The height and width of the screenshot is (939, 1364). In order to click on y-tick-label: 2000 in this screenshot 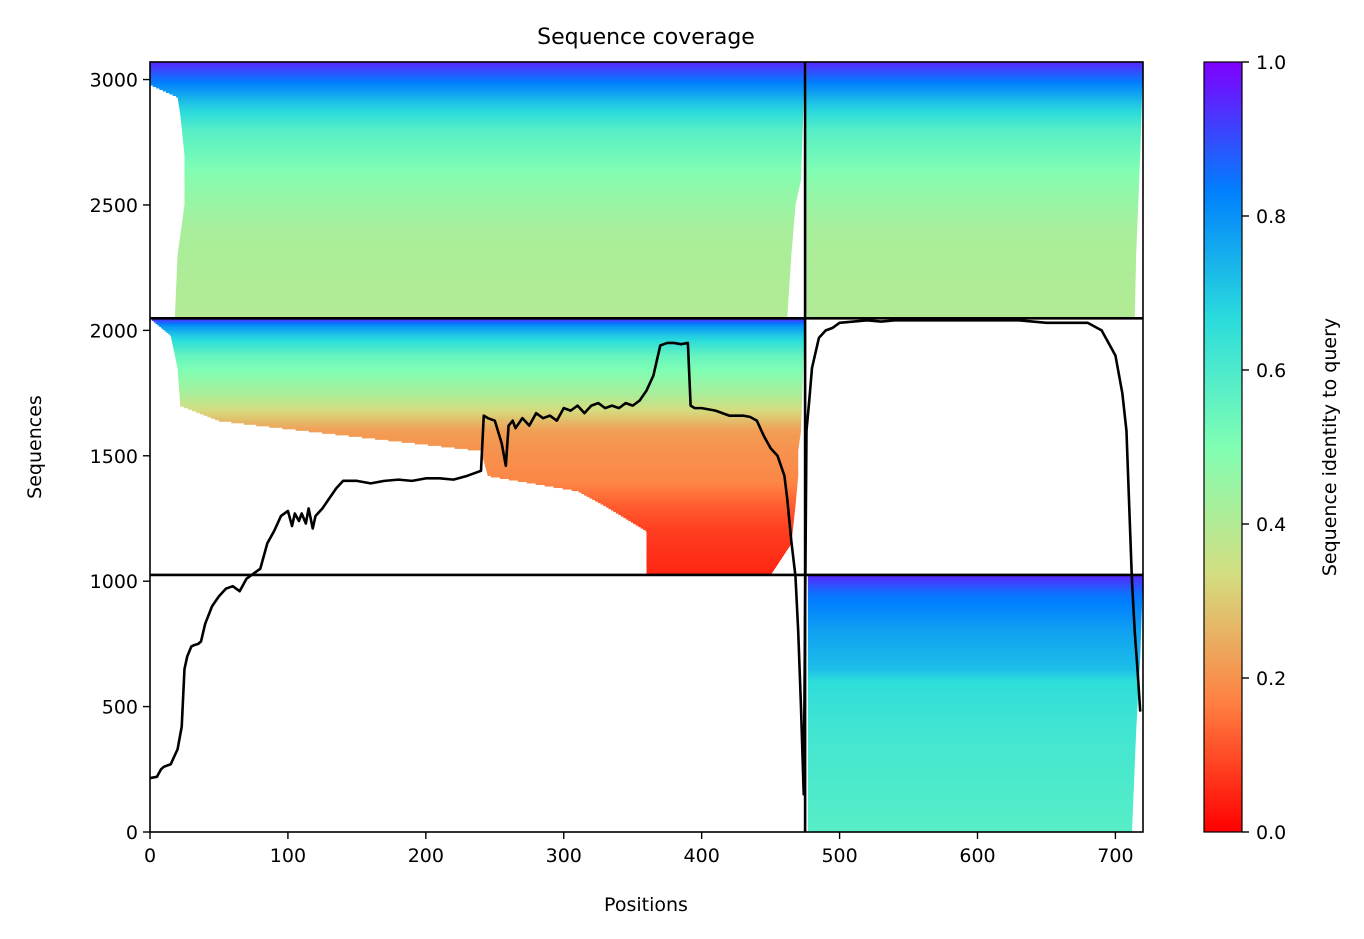, I will do `click(114, 331)`.